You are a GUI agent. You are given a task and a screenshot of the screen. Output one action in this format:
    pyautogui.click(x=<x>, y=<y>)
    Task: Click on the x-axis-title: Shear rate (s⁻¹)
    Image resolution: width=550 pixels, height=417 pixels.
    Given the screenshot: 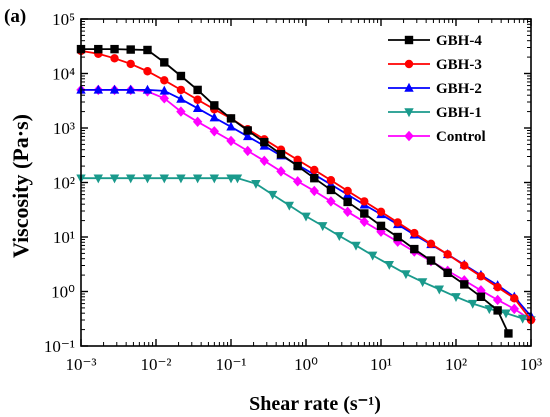 What is the action you would take?
    pyautogui.click(x=315, y=404)
    